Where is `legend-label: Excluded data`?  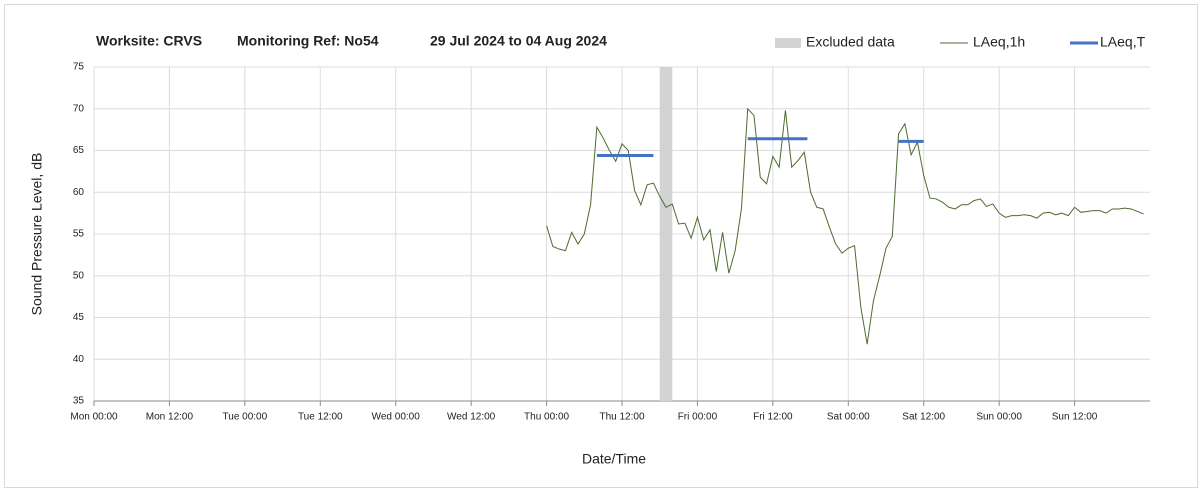 legend-label: Excluded data is located at coordinates (850, 42).